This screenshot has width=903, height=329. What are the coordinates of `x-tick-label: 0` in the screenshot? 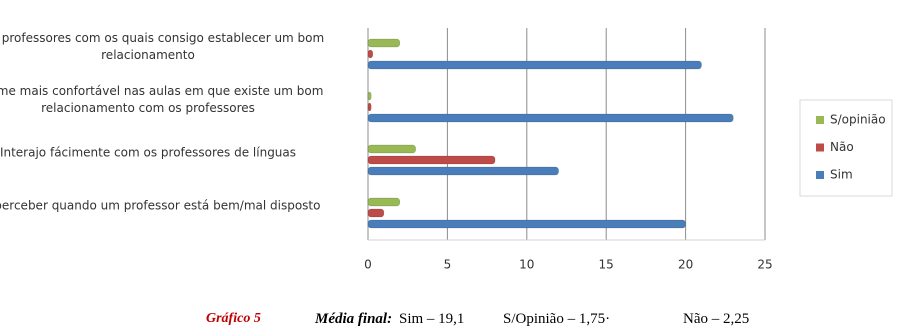 It's located at (368, 265).